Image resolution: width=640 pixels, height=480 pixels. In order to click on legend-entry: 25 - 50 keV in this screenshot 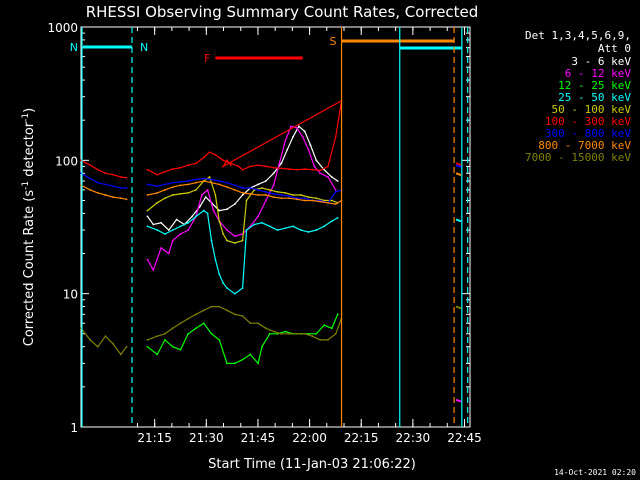, I will do `click(594, 97)`.